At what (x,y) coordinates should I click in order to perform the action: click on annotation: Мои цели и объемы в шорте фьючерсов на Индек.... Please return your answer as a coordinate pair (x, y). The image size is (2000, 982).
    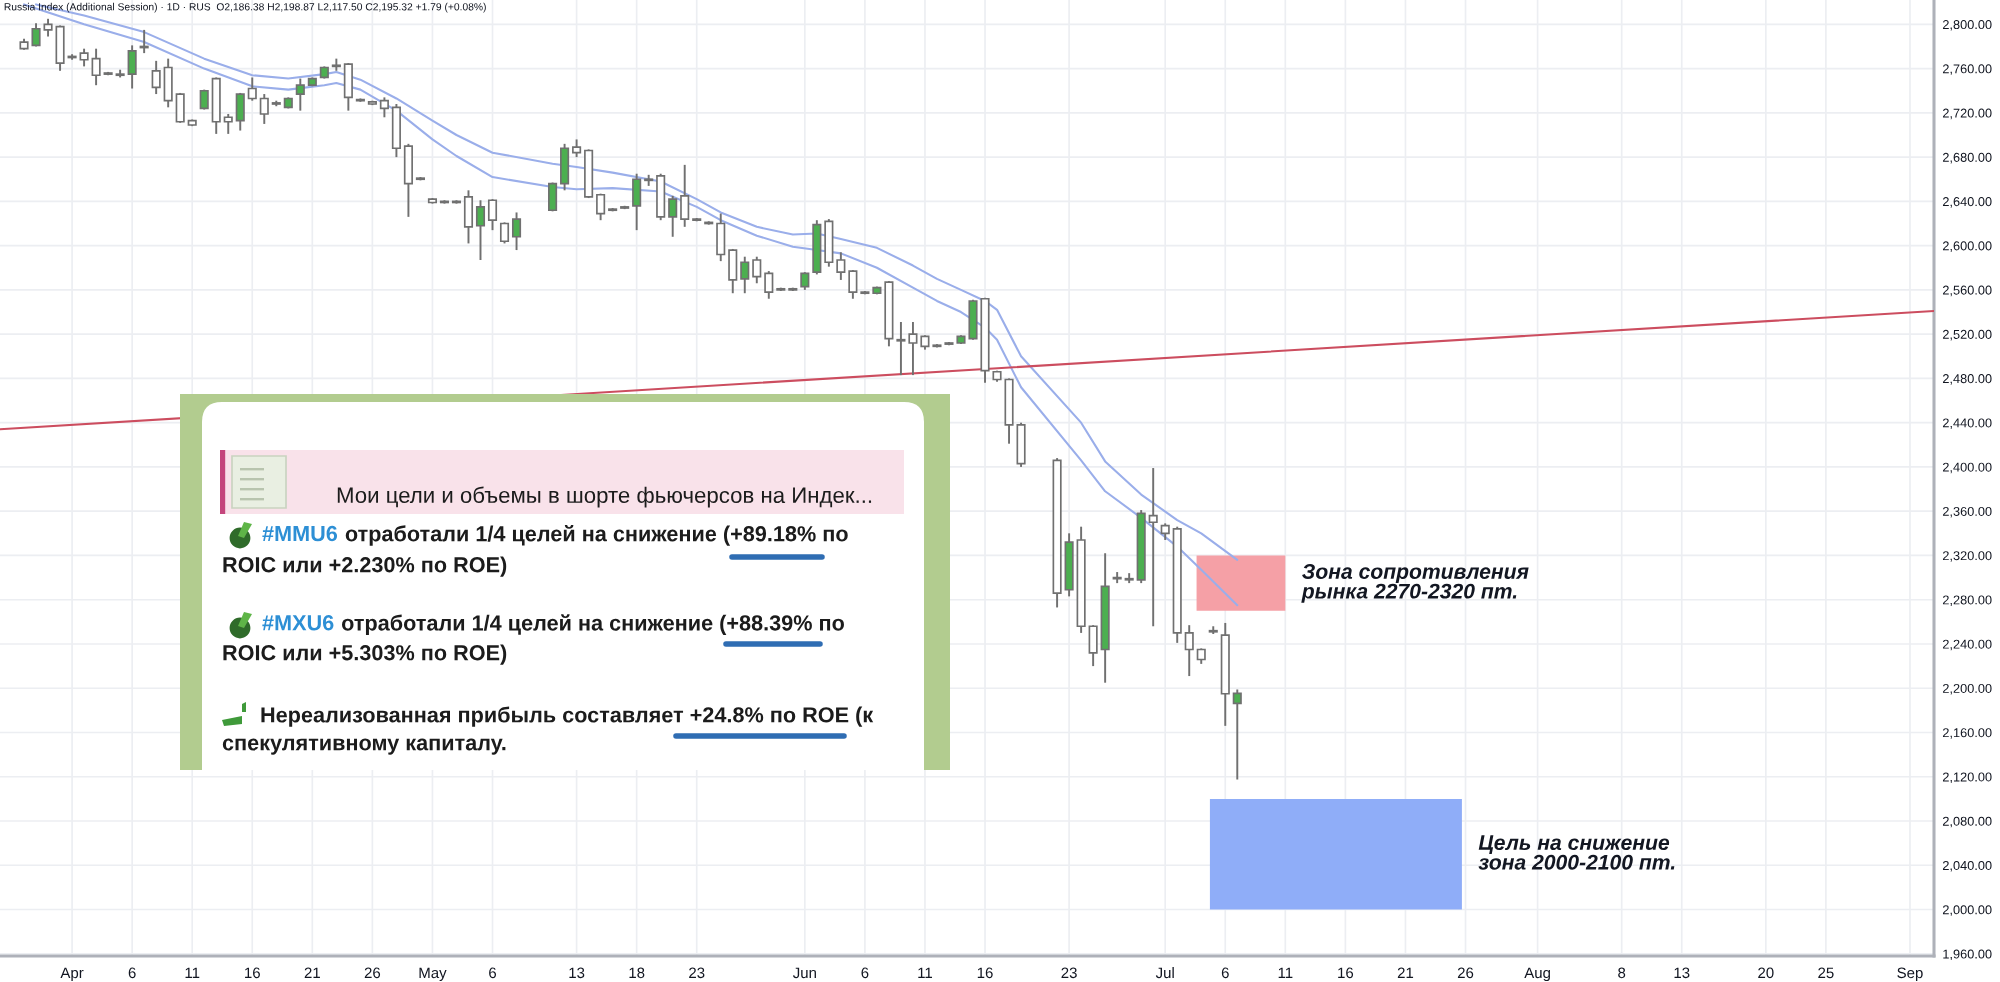
    Looking at the image, I should click on (604, 497).